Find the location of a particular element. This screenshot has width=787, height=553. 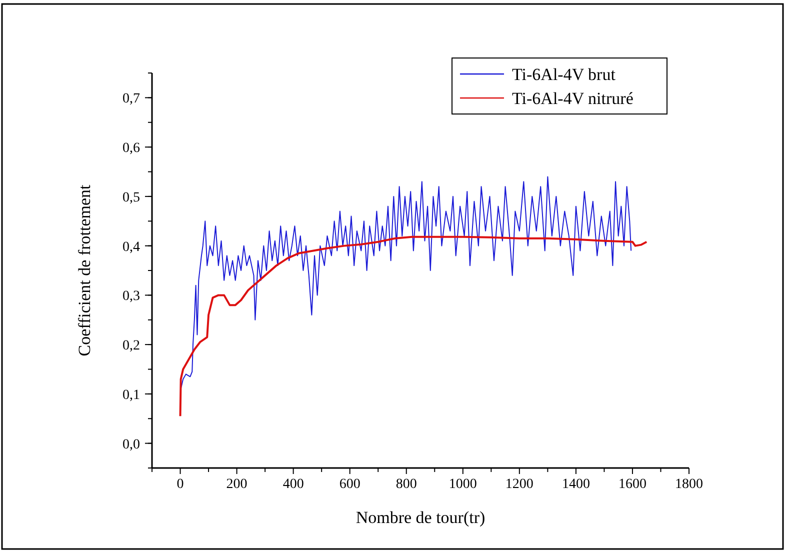

x-tick-label: 0 is located at coordinates (180, 484).